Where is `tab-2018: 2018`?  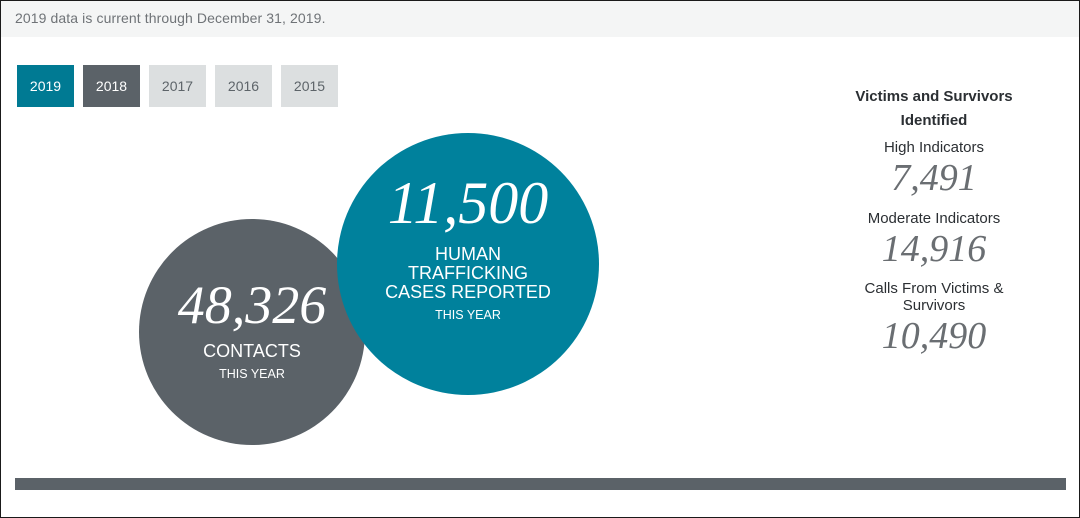
tab-2018: 2018 is located at coordinates (111, 86).